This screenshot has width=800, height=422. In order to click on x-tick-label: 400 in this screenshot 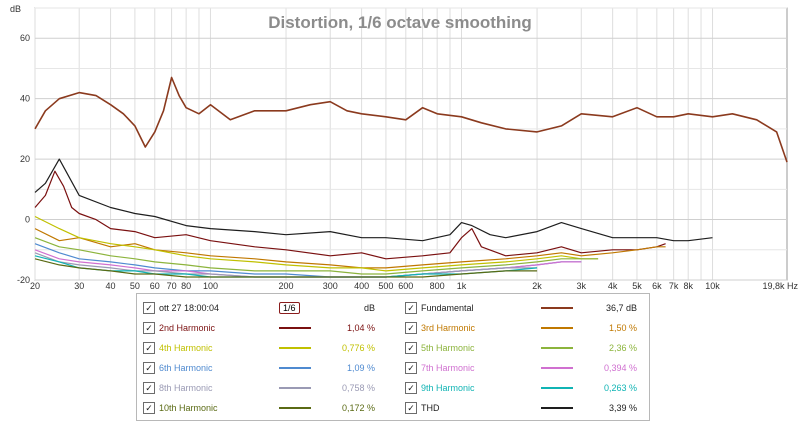, I will do `click(361, 285)`.